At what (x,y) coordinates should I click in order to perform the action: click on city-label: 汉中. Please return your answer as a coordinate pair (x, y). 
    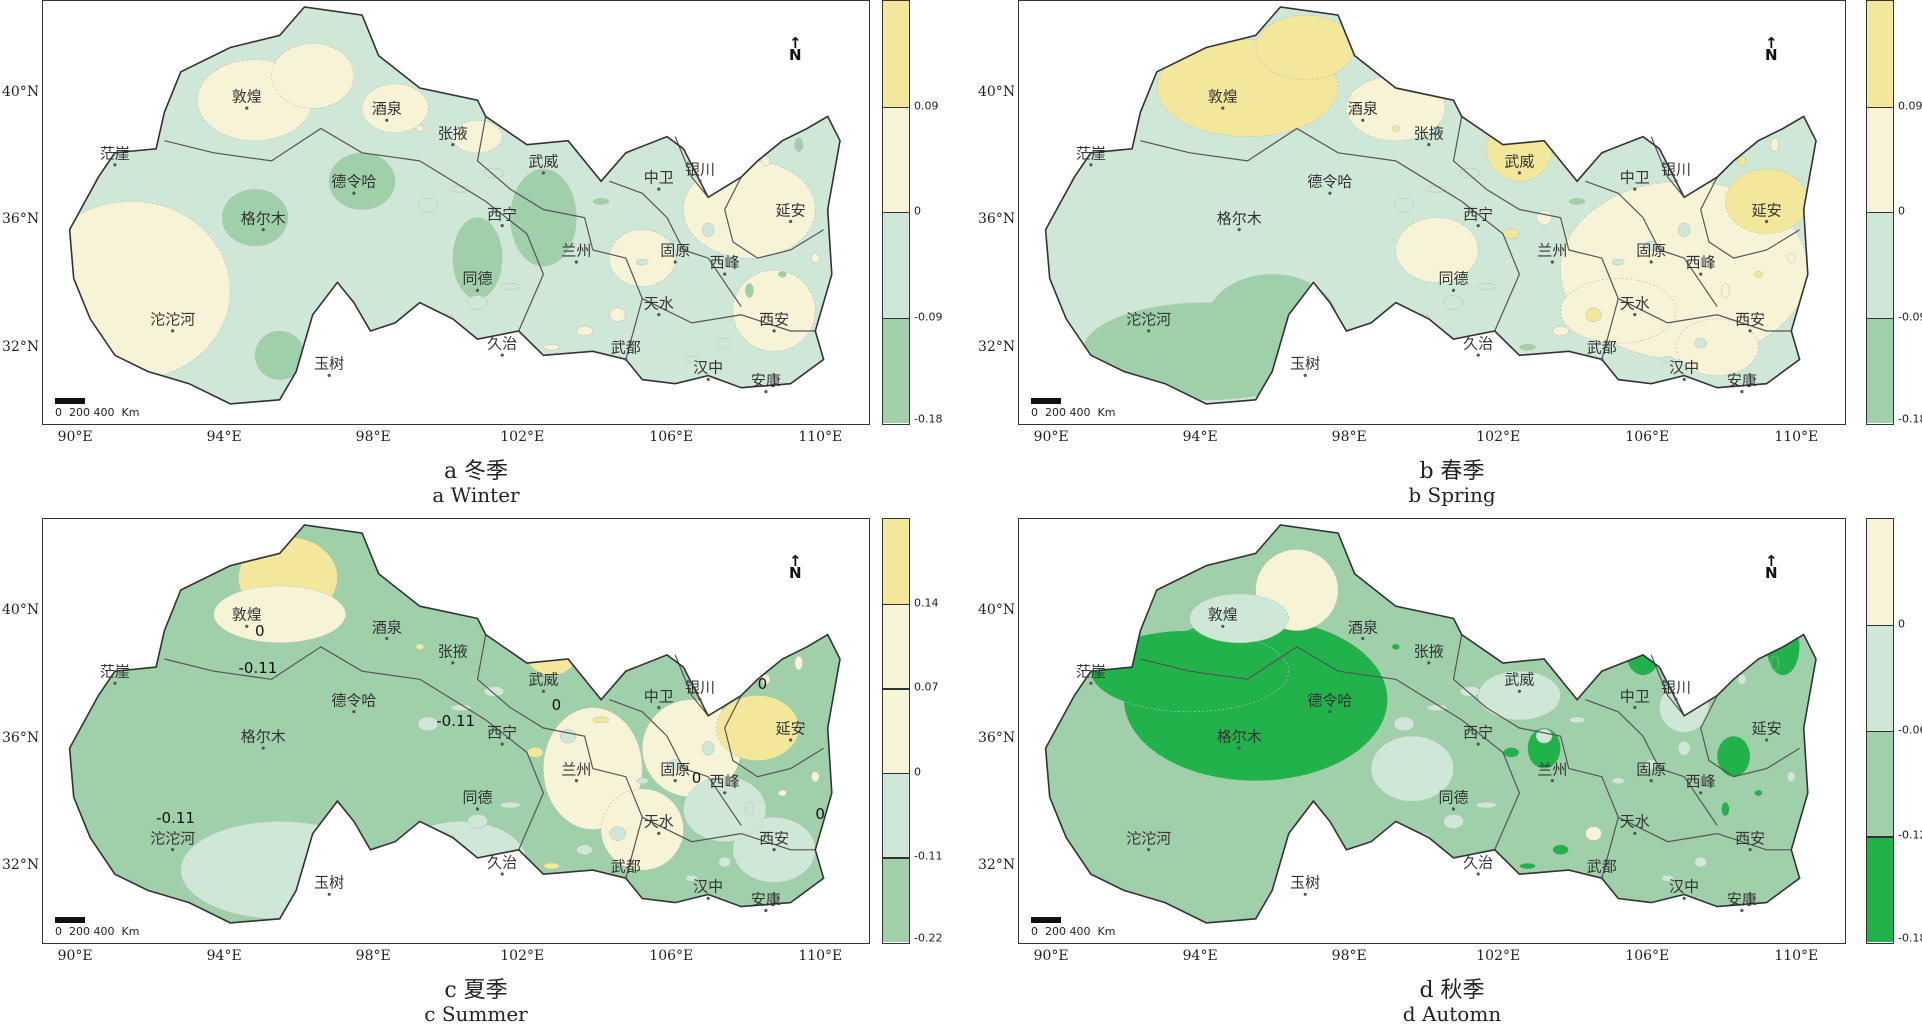
    Looking at the image, I should click on (1684, 367).